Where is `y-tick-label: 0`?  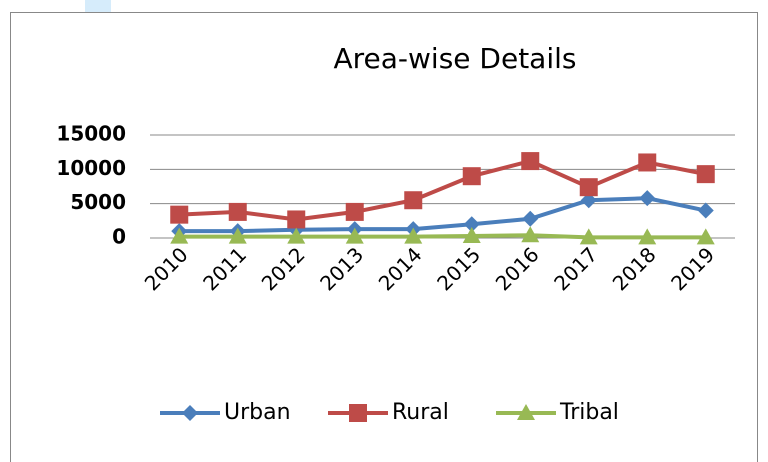
y-tick-label: 0 is located at coordinates (119, 237).